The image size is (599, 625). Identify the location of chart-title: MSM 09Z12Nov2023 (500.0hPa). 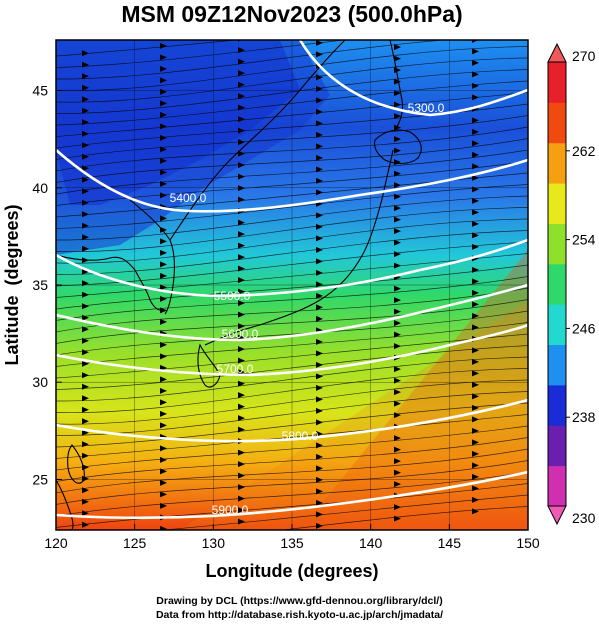
(291, 14).